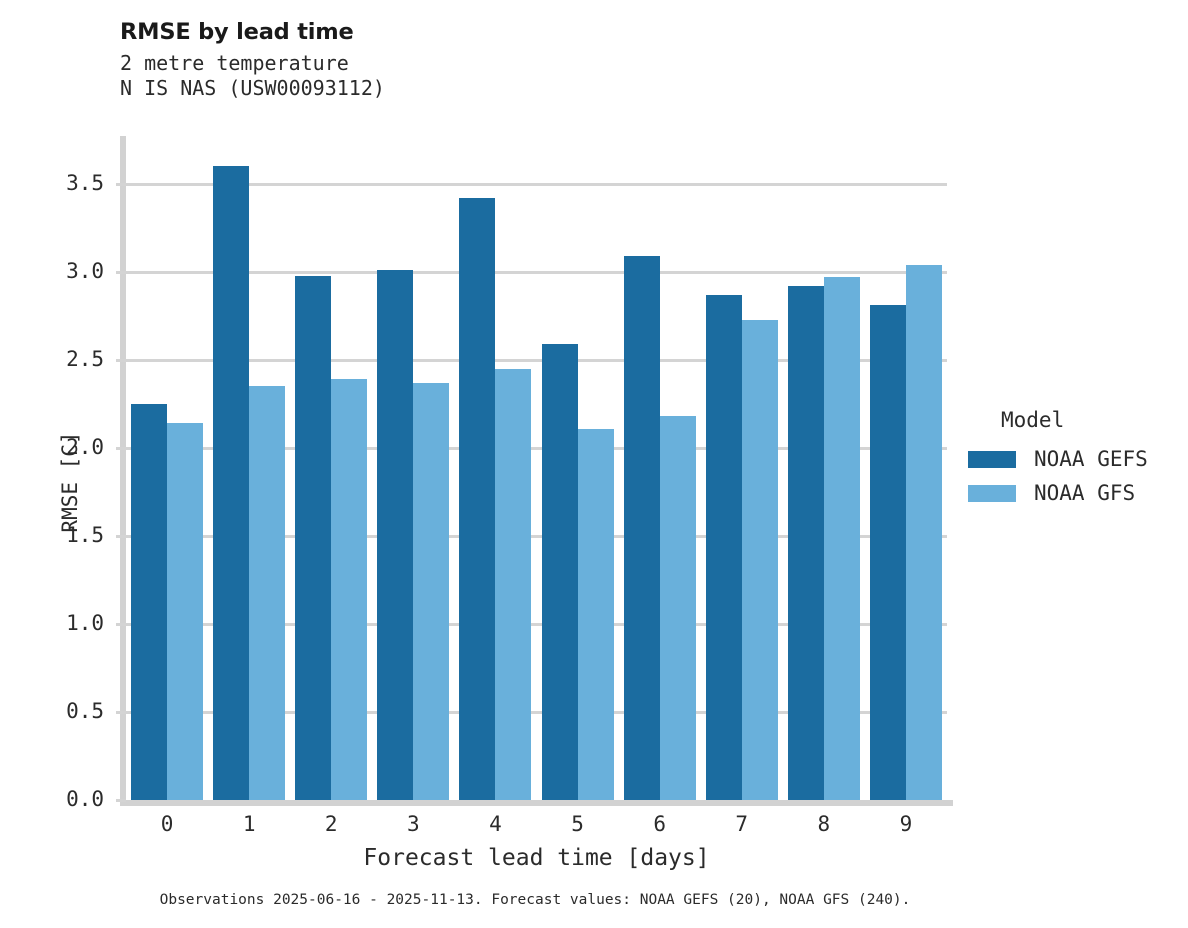 The image size is (1188, 928). What do you see at coordinates (906, 824) in the screenshot?
I see `x-tick-label: 9` at bounding box center [906, 824].